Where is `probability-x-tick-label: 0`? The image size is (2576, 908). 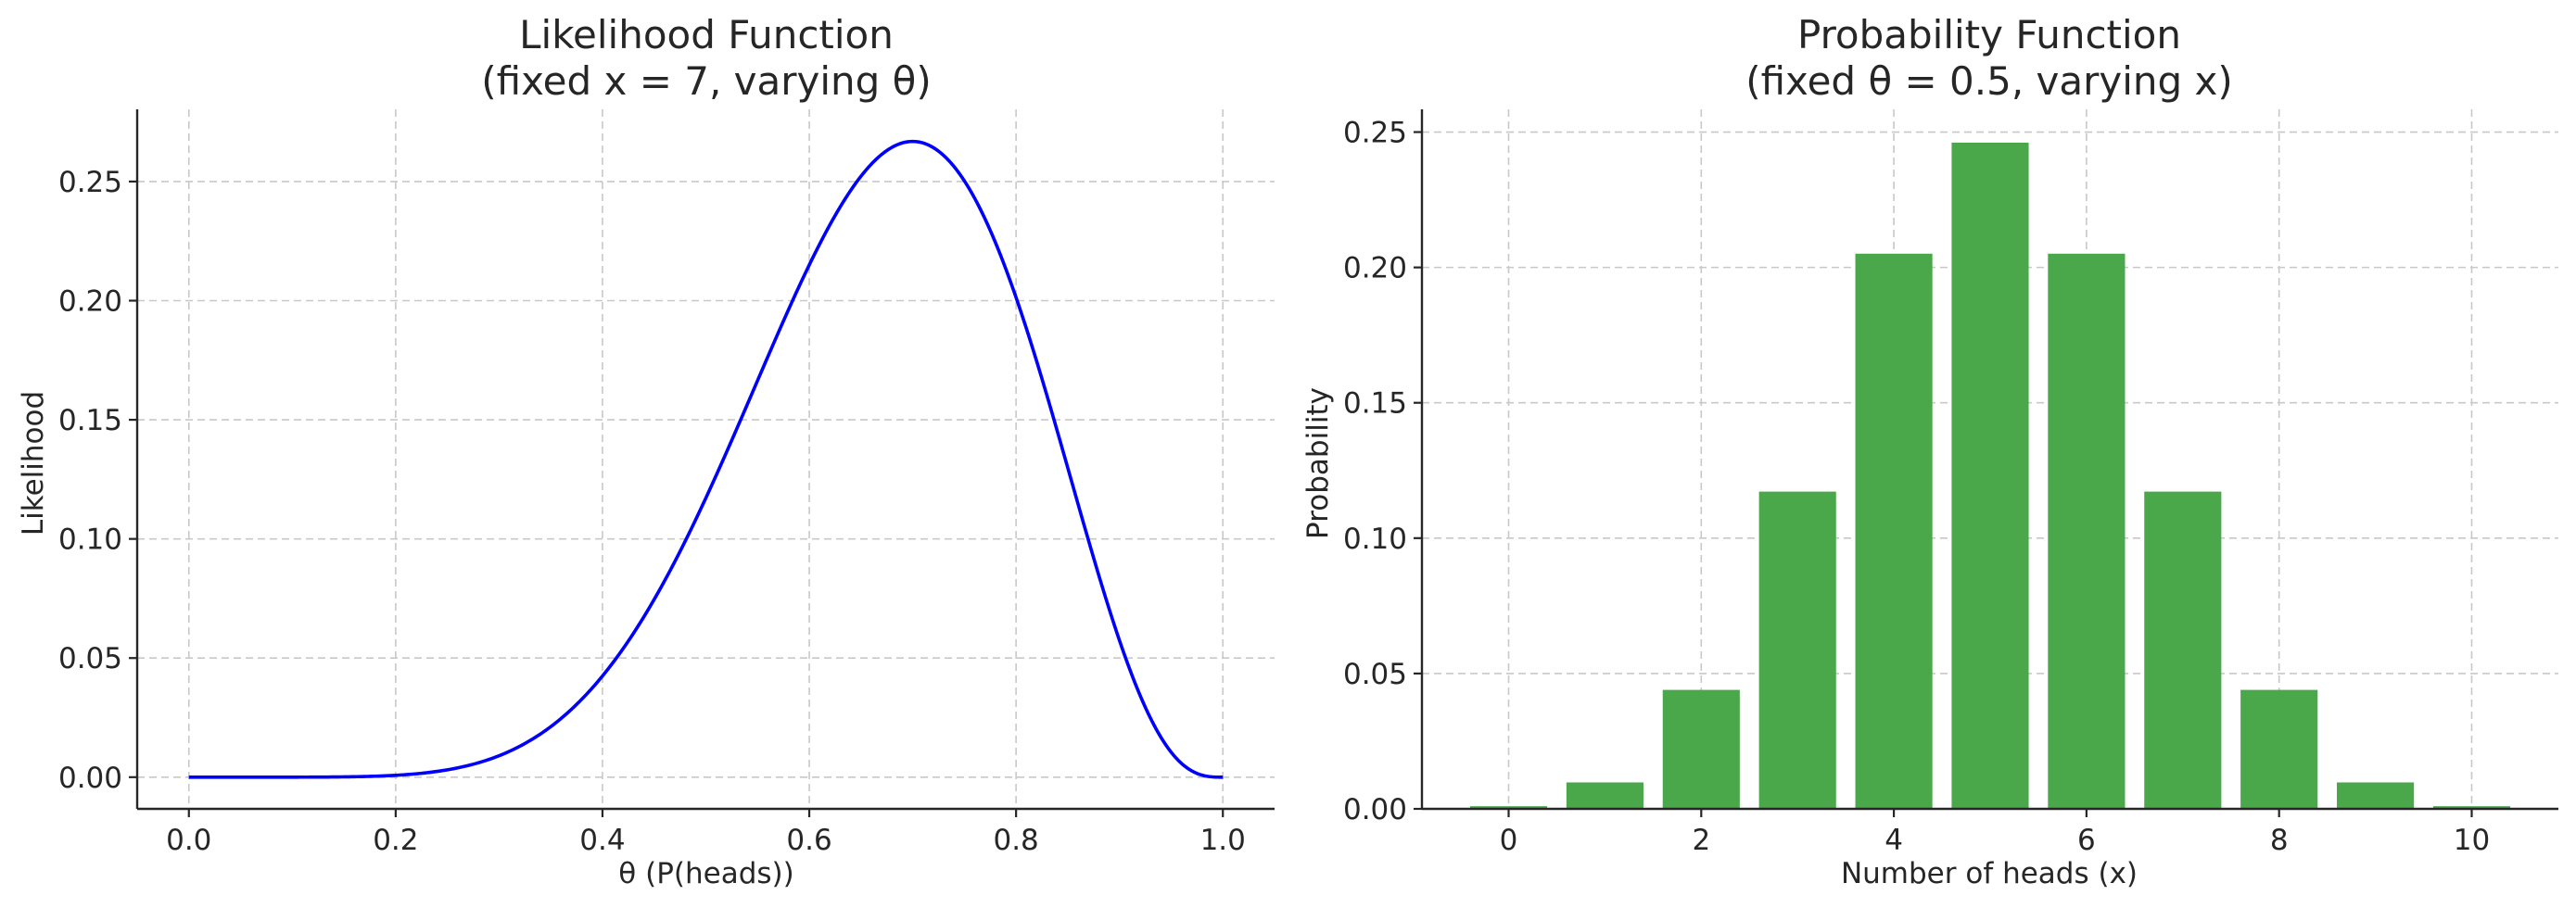
probability-x-tick-label: 0 is located at coordinates (1509, 840).